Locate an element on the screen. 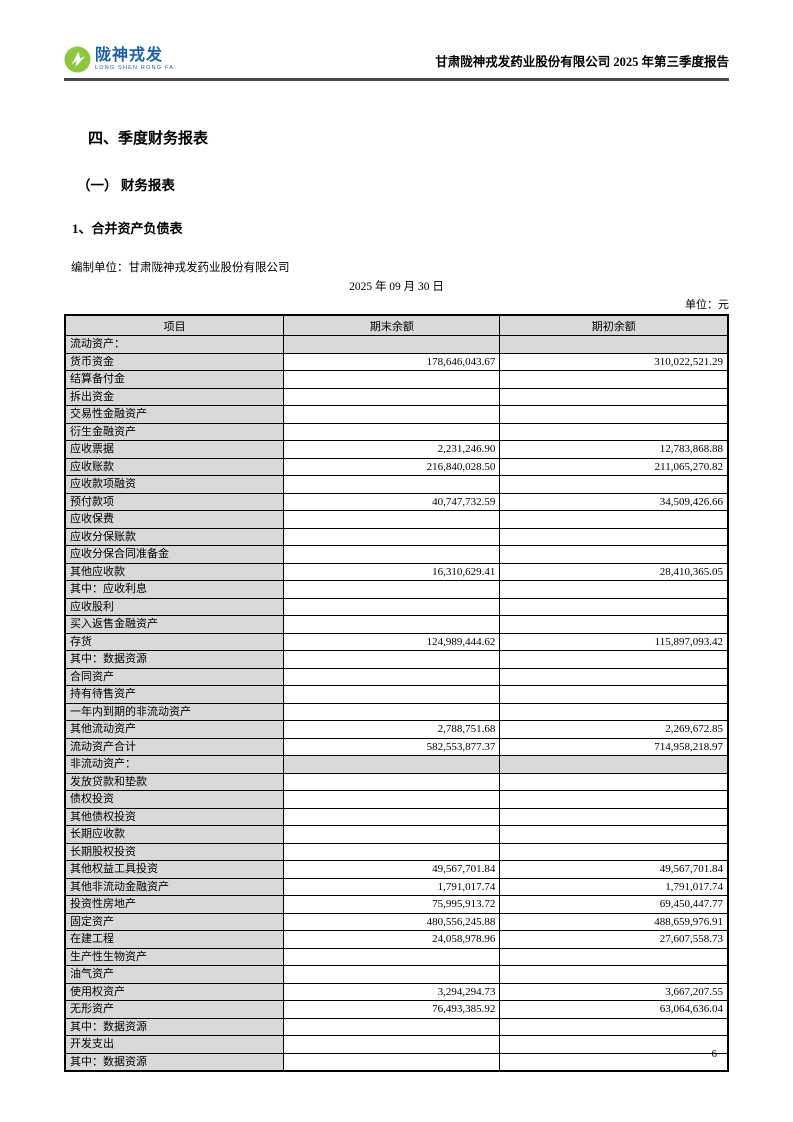  beginning-balance-value: 27,607,558.73 is located at coordinates (614, 939).